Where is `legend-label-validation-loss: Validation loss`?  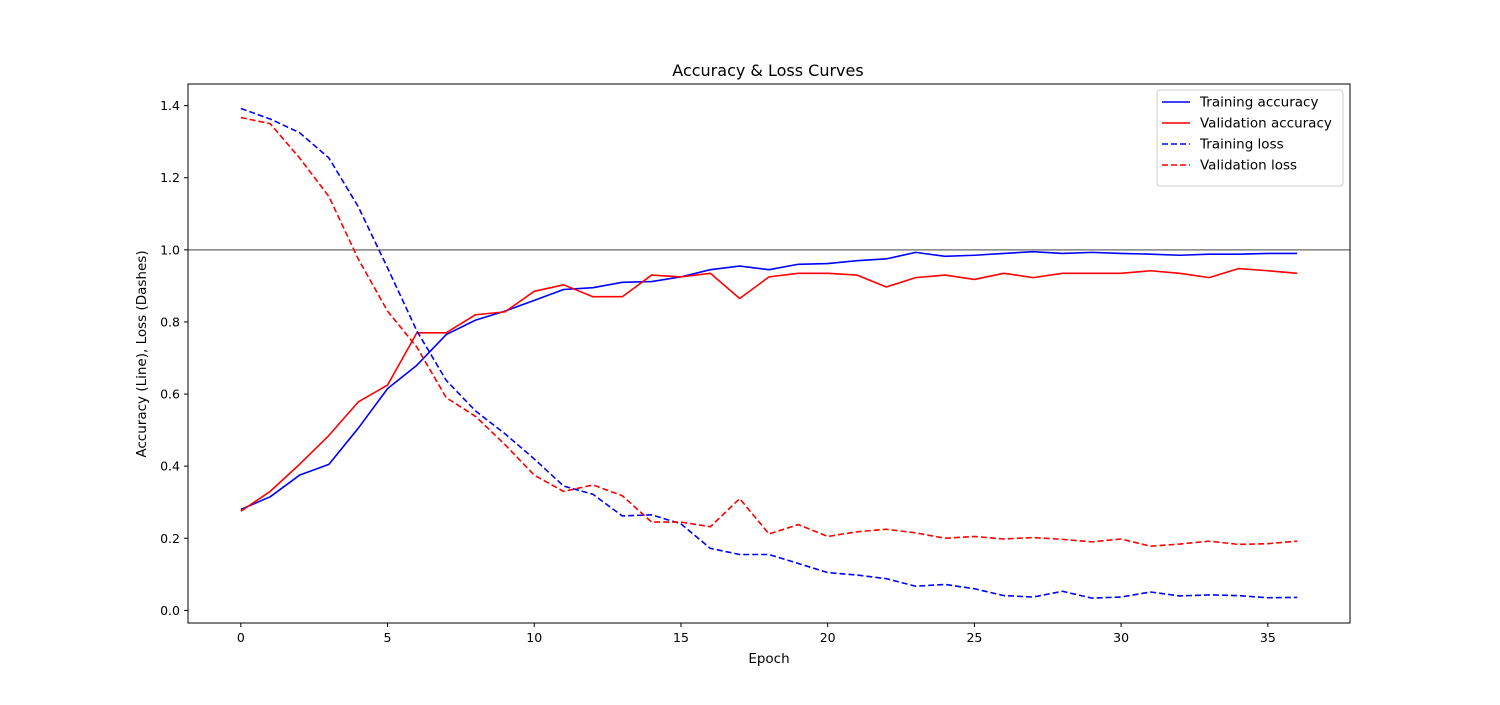
legend-label-validation-loss: Validation loss is located at coordinates (1248, 166).